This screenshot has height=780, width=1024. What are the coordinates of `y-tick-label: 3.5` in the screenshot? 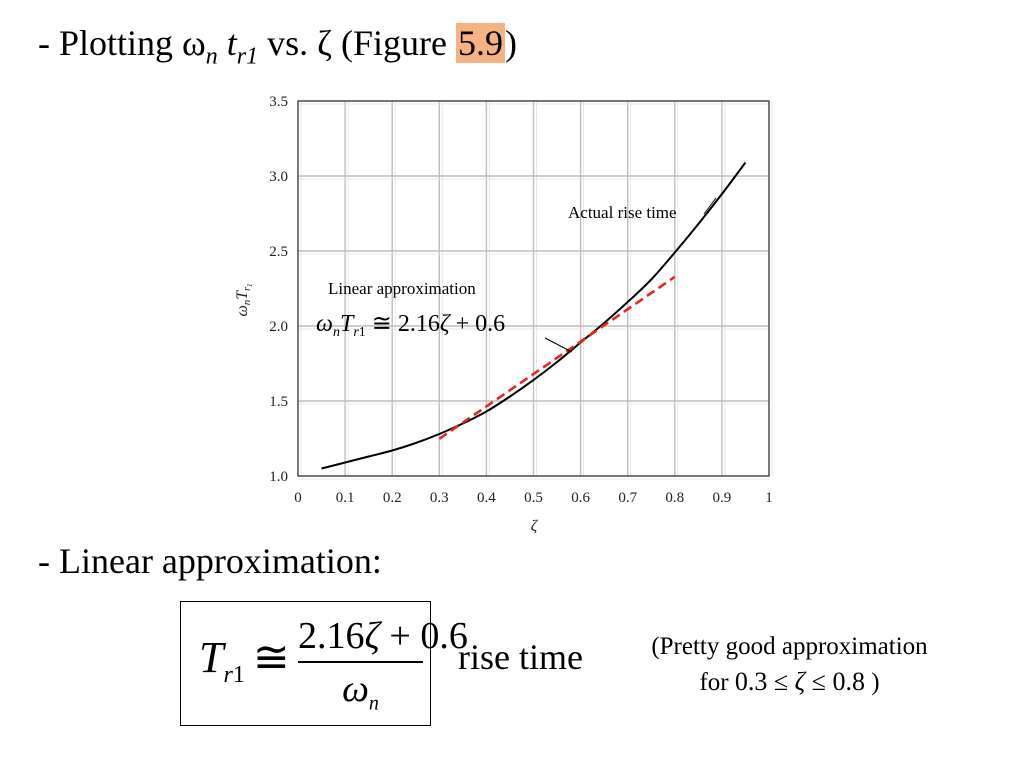 It's located at (278, 102).